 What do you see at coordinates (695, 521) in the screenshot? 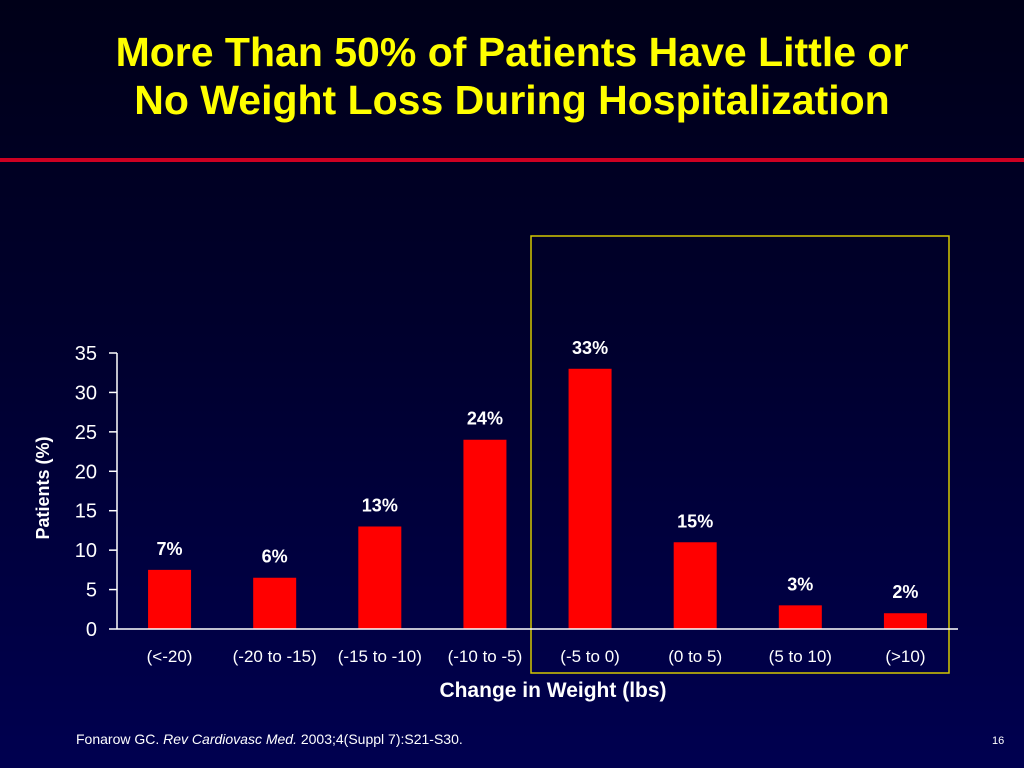
I see `data-label: 15%` at bounding box center [695, 521].